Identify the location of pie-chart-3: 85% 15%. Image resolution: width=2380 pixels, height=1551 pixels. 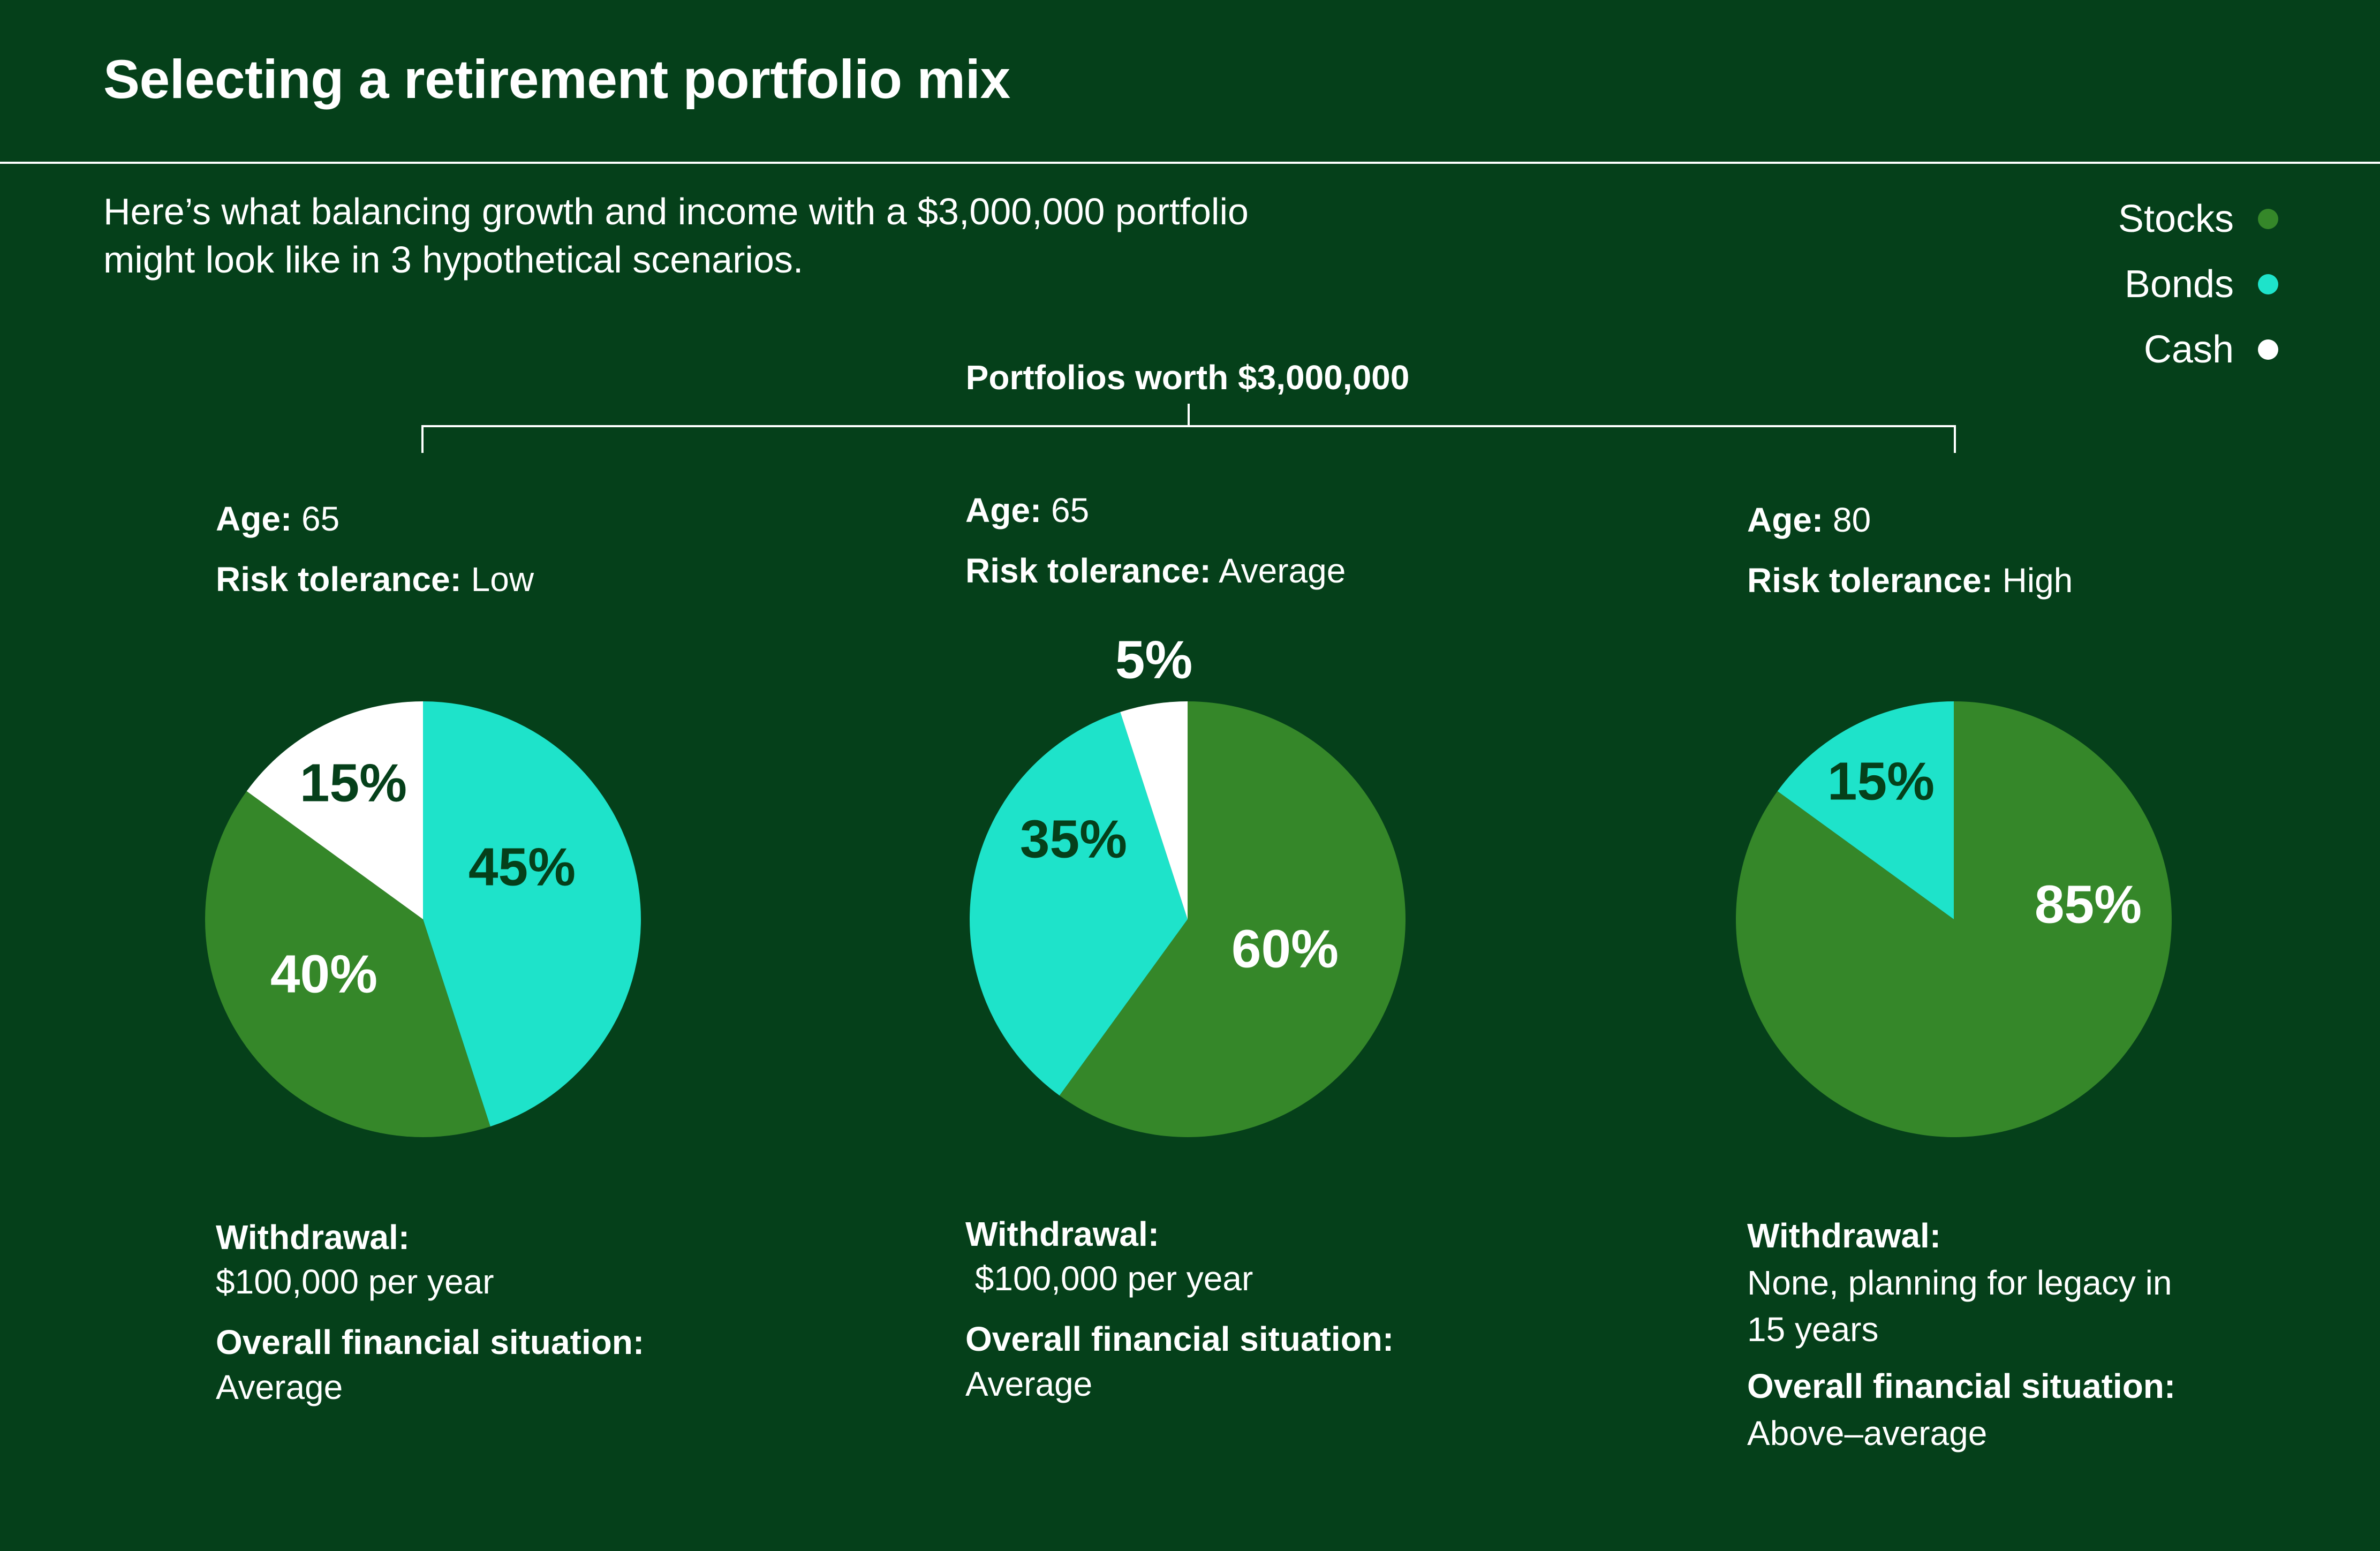
(1954, 919).